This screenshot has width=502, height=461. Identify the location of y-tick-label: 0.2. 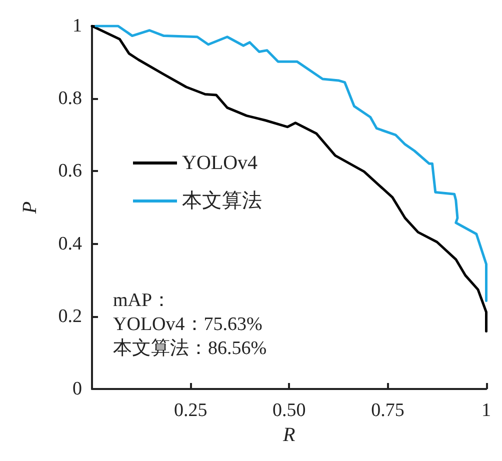
(70, 316).